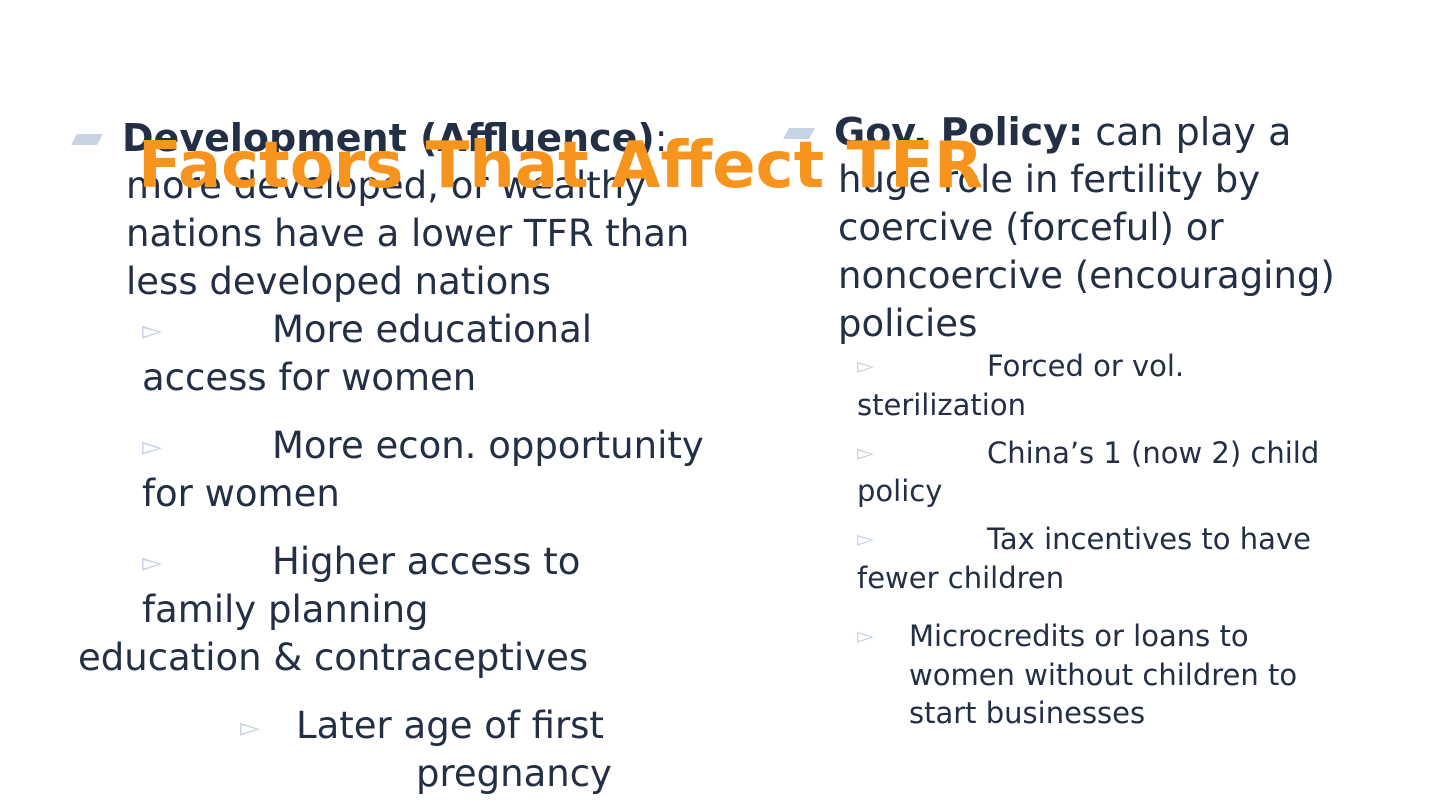 Image resolution: width=1440 pixels, height=810 pixels. What do you see at coordinates (961, 578) in the screenshot?
I see `right-sub3-line-2: fewer children` at bounding box center [961, 578].